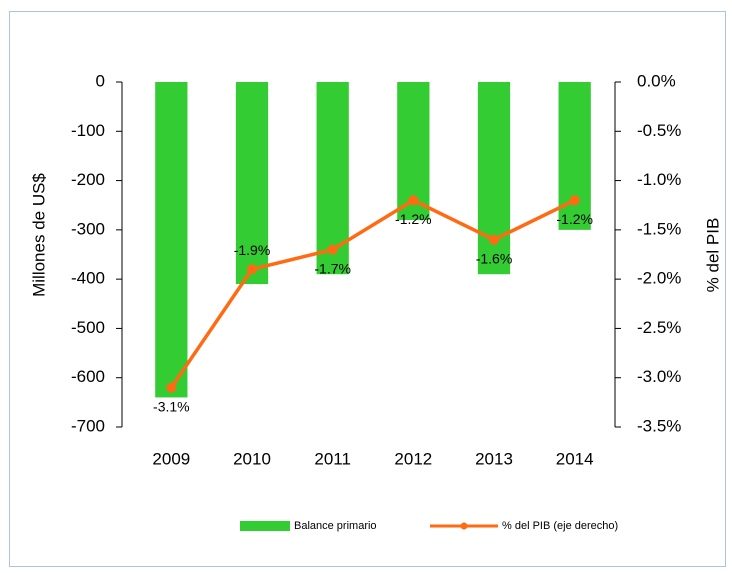 The width and height of the screenshot is (732, 573). I want to click on y-tick-label: -100, so click(88, 130).